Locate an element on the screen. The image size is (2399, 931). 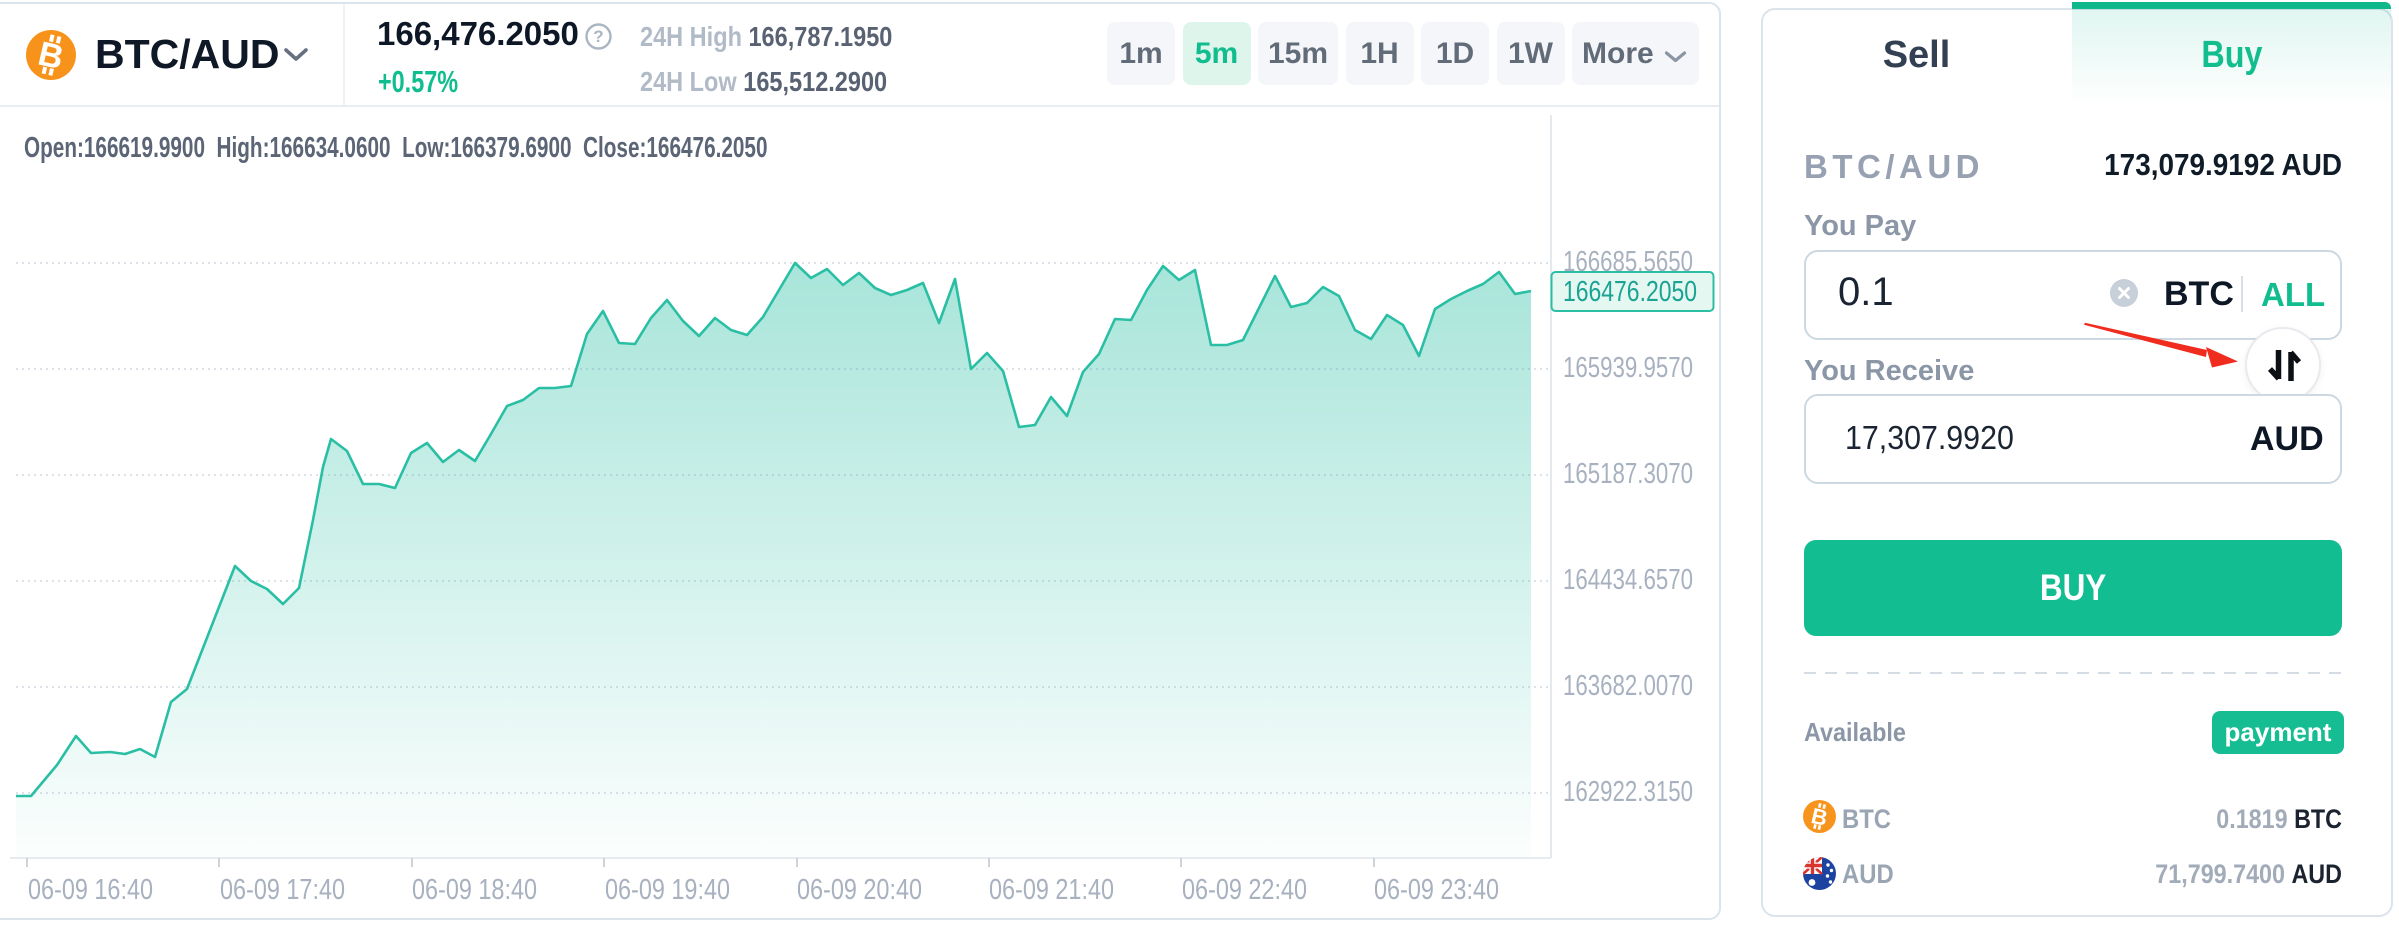
svg-text: B is located at coordinates (1819, 817).